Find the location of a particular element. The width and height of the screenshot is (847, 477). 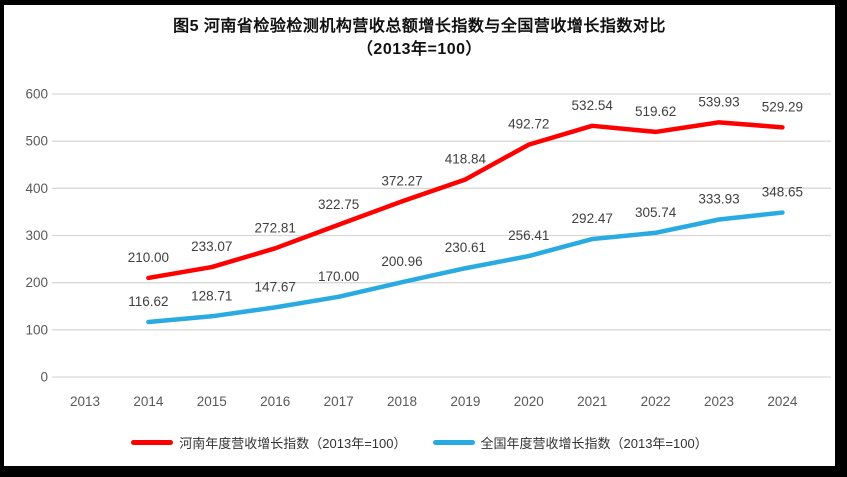

y-axis-tick-label: 100 is located at coordinates (36, 329).